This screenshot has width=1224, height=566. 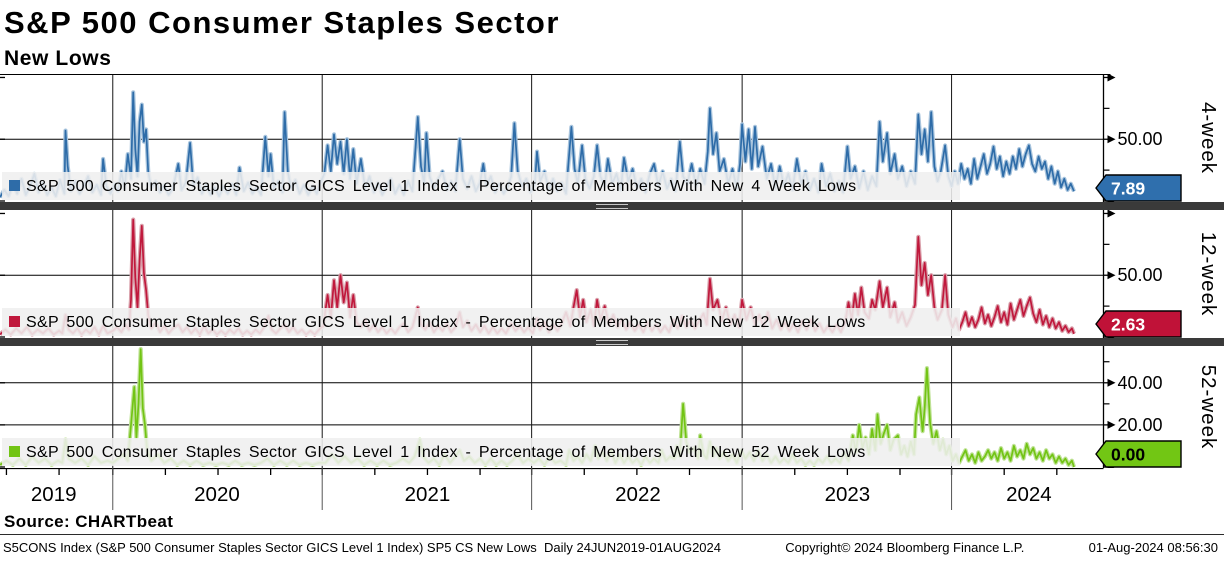 What do you see at coordinates (1140, 383) in the screenshot?
I see `y-tick-label: 40.00` at bounding box center [1140, 383].